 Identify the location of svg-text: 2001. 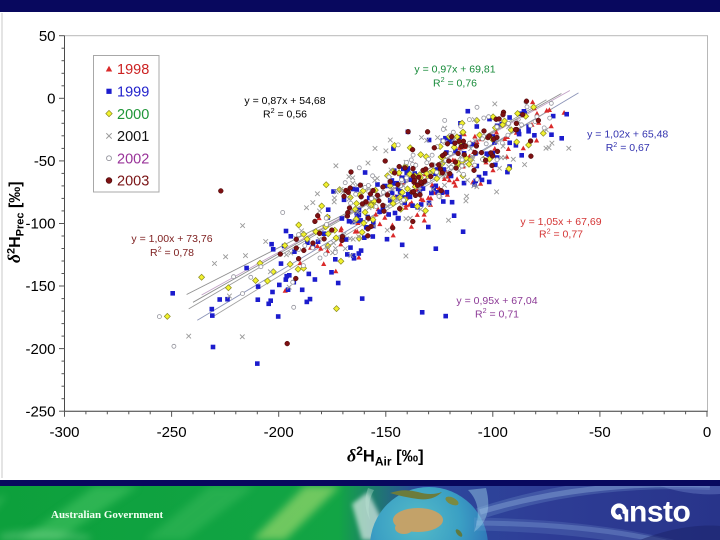
(133, 137).